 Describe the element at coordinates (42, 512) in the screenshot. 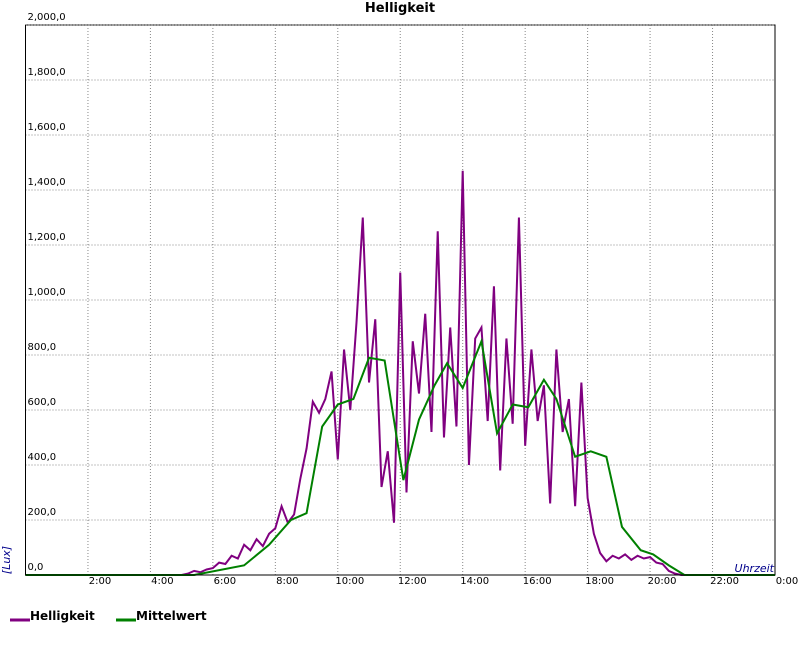

I see `y-tick-label: 200,0` at that location.